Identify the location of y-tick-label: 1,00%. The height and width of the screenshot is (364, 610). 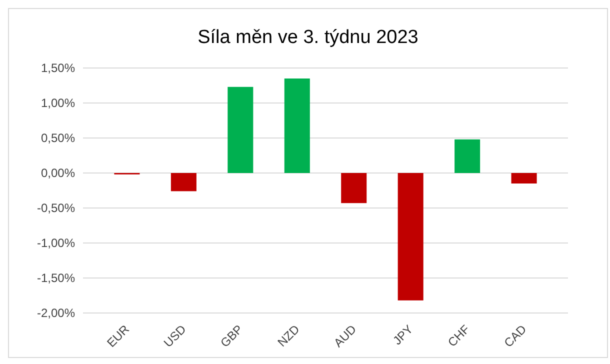
(58, 103).